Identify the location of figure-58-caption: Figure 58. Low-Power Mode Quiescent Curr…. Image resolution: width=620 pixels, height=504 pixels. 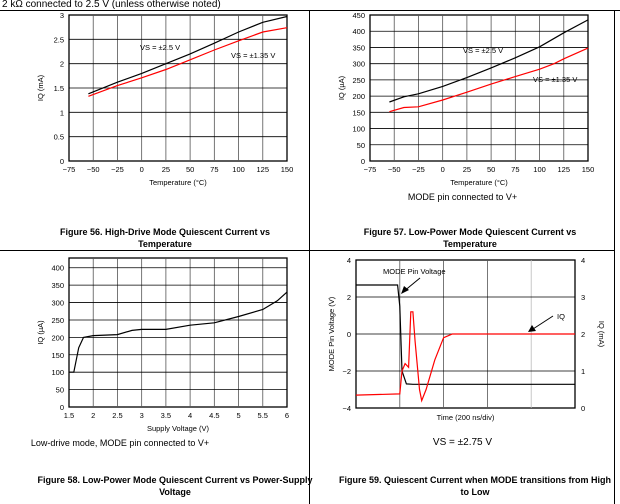
(175, 486).